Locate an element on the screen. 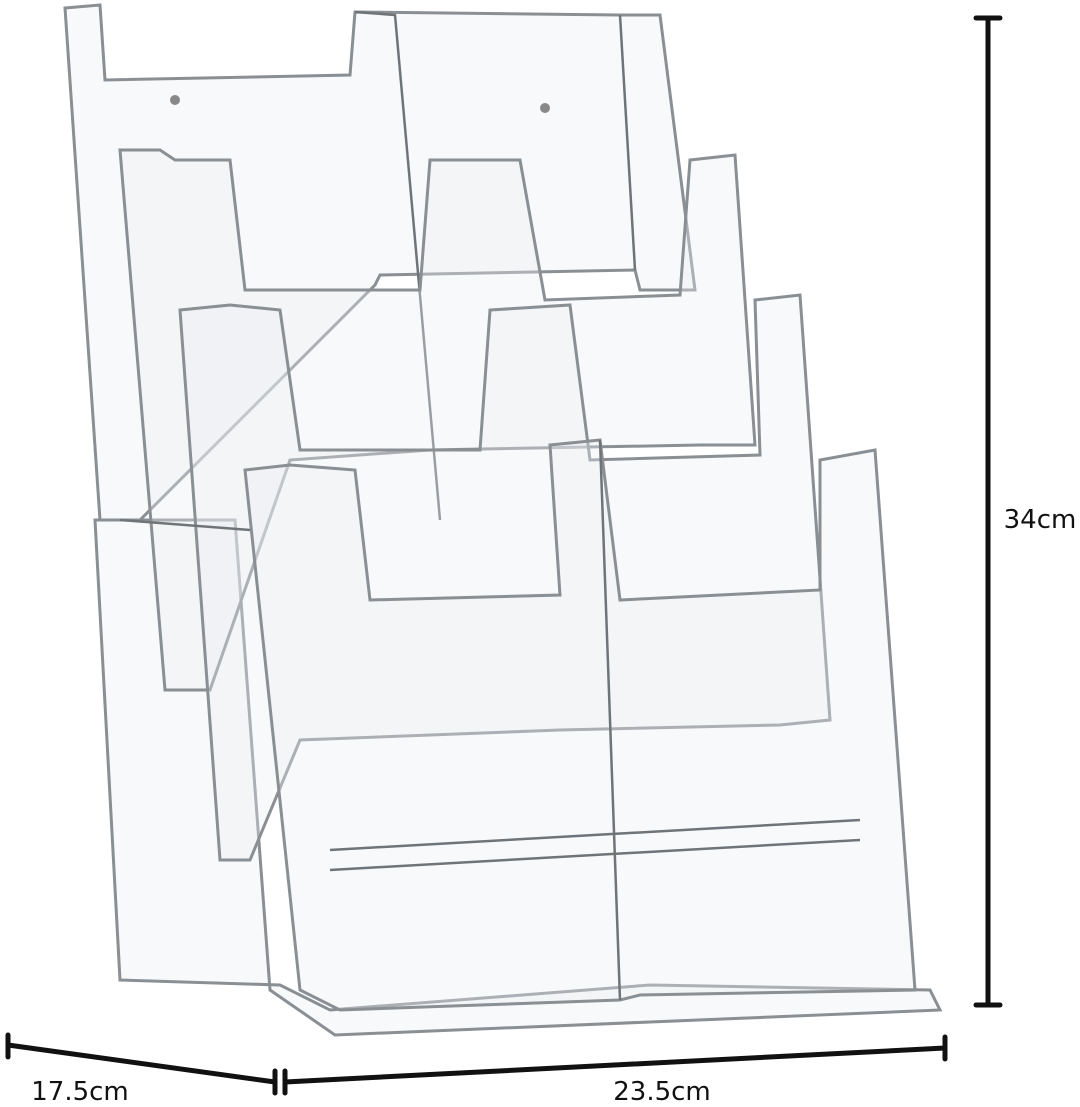 The width and height of the screenshot is (1080, 1107). height-label: 34cm is located at coordinates (1040, 520).